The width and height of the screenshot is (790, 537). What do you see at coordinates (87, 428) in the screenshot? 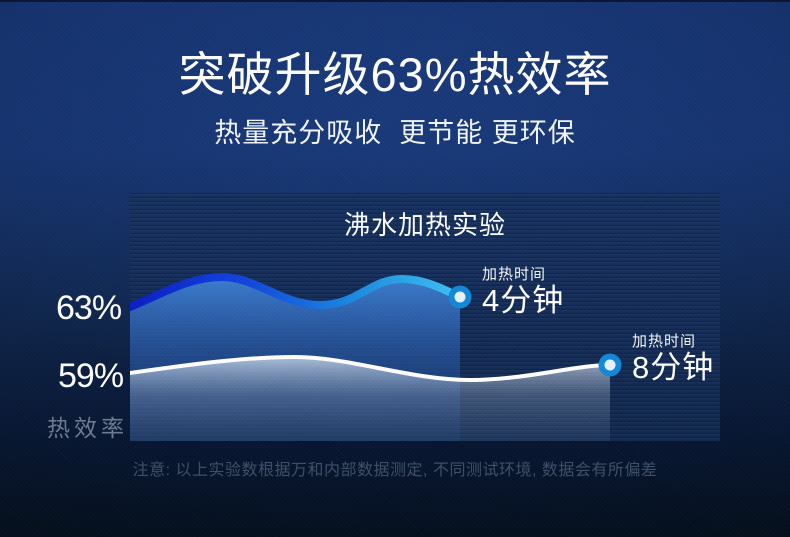
I see `y-axis-label: 热效率` at bounding box center [87, 428].